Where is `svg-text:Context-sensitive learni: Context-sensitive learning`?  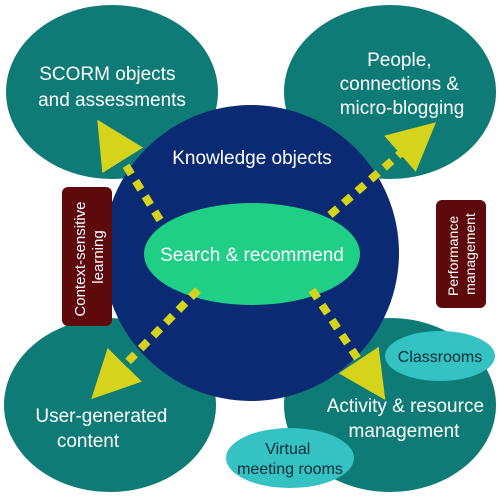
svg-text:Context-sensitive learni: Context-sensitive learning is located at coordinates (89, 256).